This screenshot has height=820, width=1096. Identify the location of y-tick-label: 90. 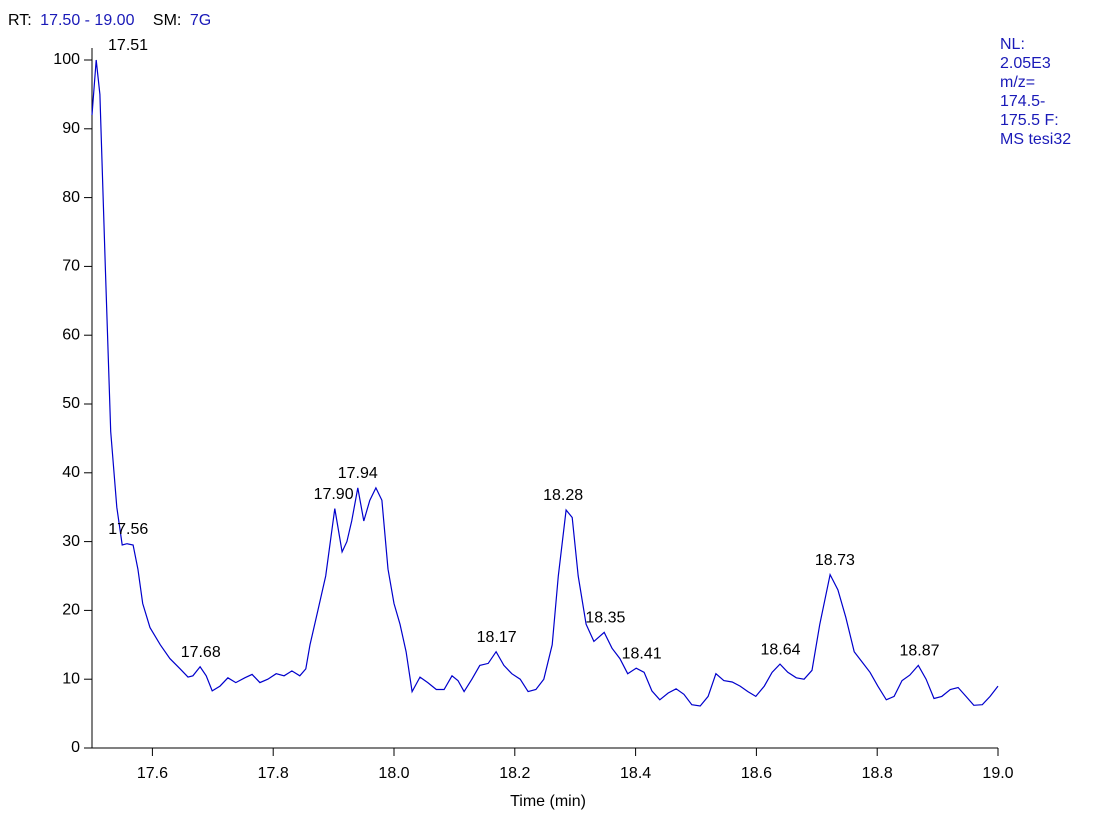
(71, 128).